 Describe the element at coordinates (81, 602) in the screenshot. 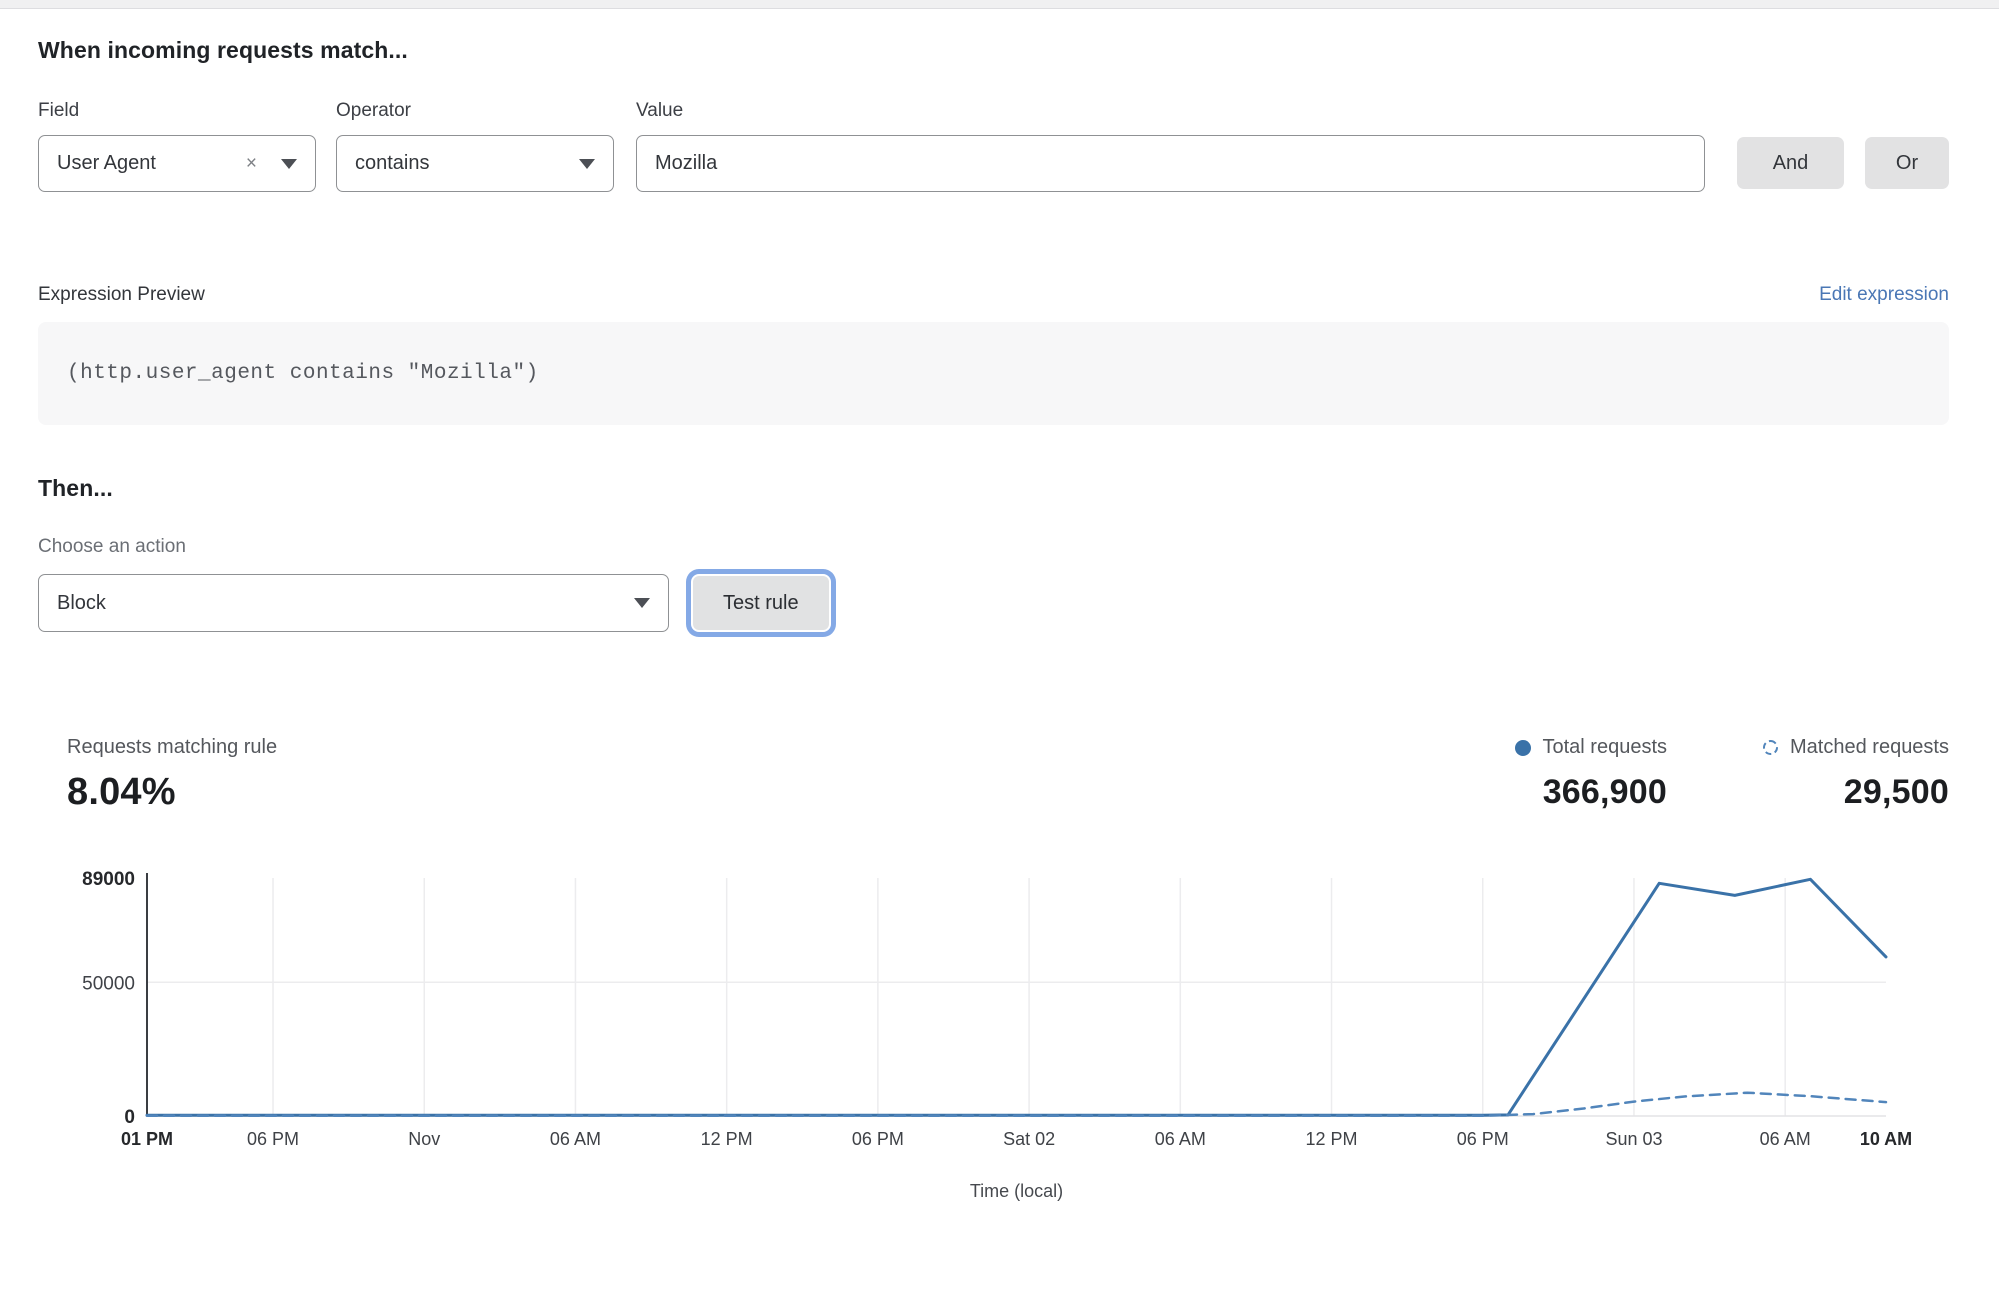

I see `action-select-value: Block` at that location.